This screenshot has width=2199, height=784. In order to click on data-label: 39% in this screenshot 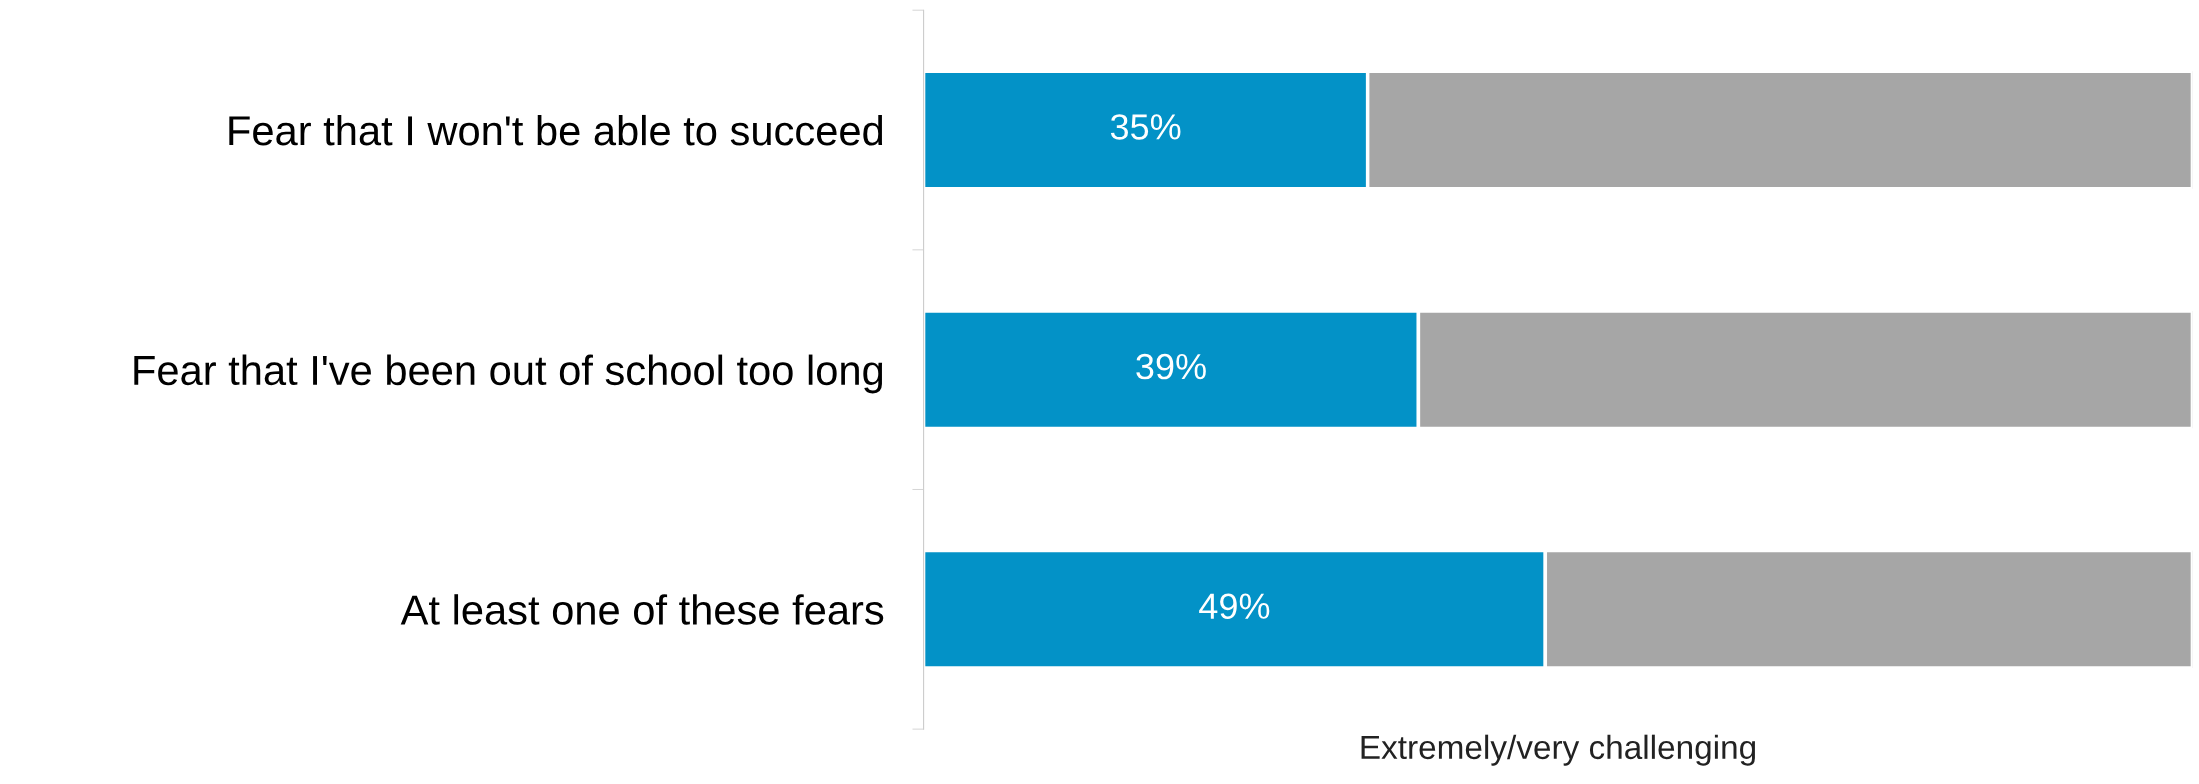, I will do `click(1171, 366)`.